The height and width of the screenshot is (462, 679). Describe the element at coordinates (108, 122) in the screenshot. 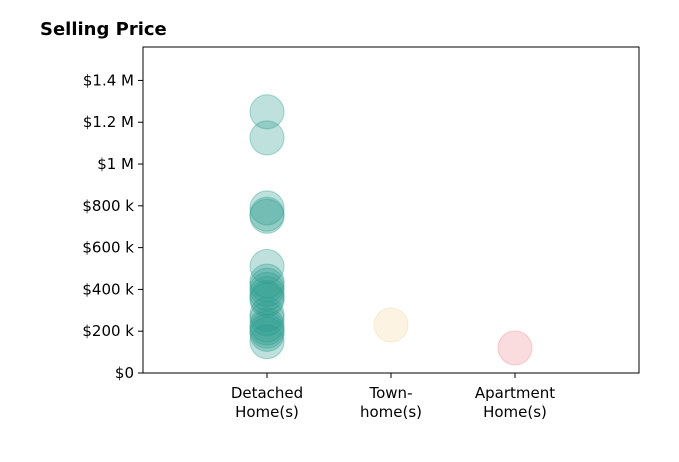

I see `y-tick-label: $1.2 M` at that location.